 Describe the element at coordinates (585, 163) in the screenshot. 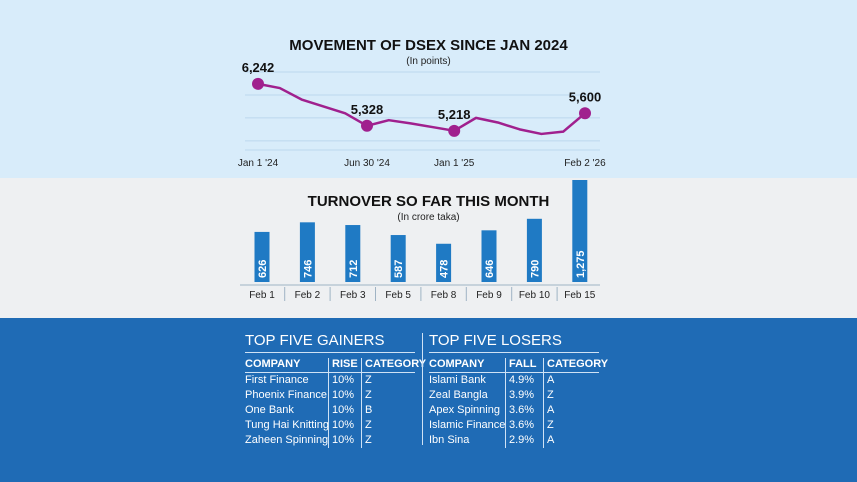

I see `dsex-tick-label: Feb 2 '26` at that location.